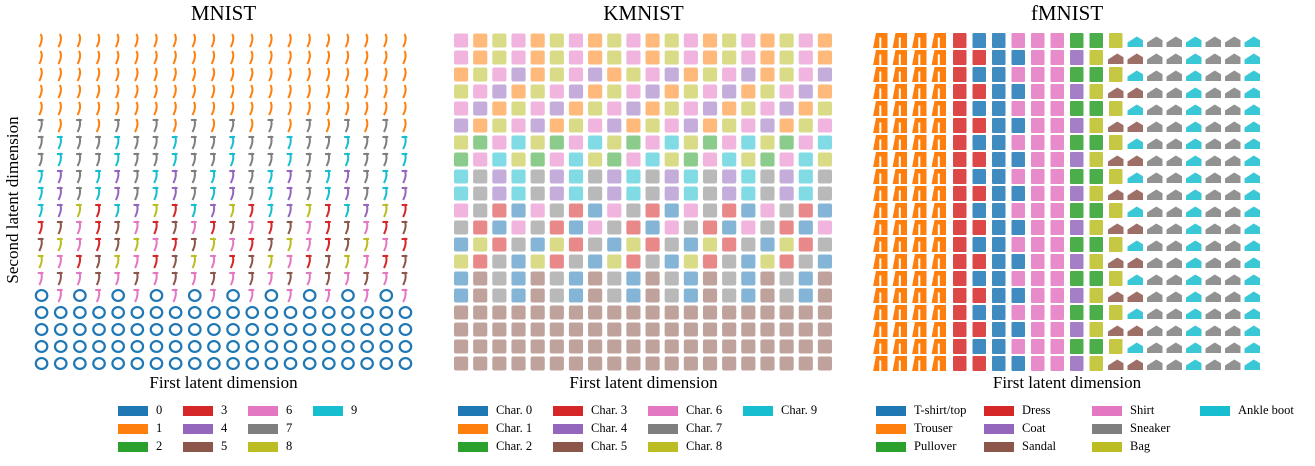 The width and height of the screenshot is (1315, 466). What do you see at coordinates (609, 446) in the screenshot?
I see `legend-label: Char. 5` at bounding box center [609, 446].